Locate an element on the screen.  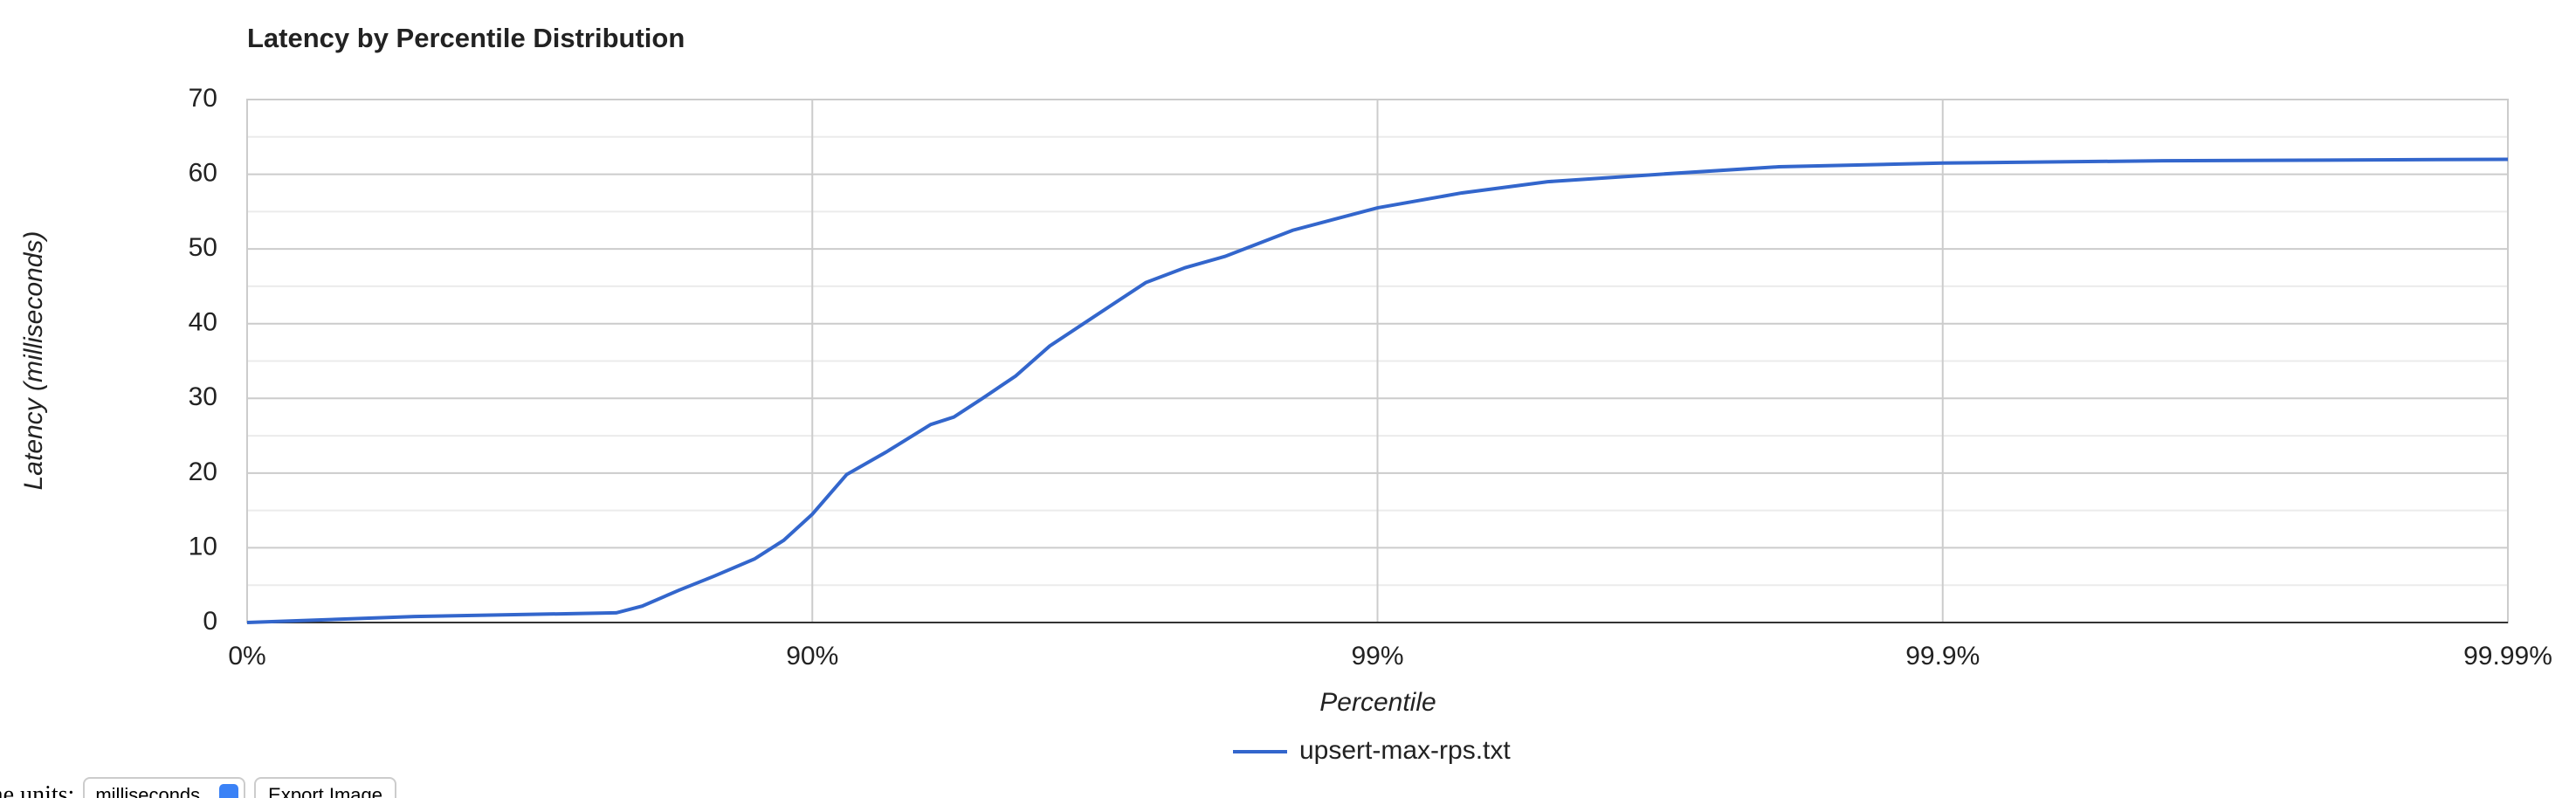
x-tick-label: 99.99% is located at coordinates (2507, 657).